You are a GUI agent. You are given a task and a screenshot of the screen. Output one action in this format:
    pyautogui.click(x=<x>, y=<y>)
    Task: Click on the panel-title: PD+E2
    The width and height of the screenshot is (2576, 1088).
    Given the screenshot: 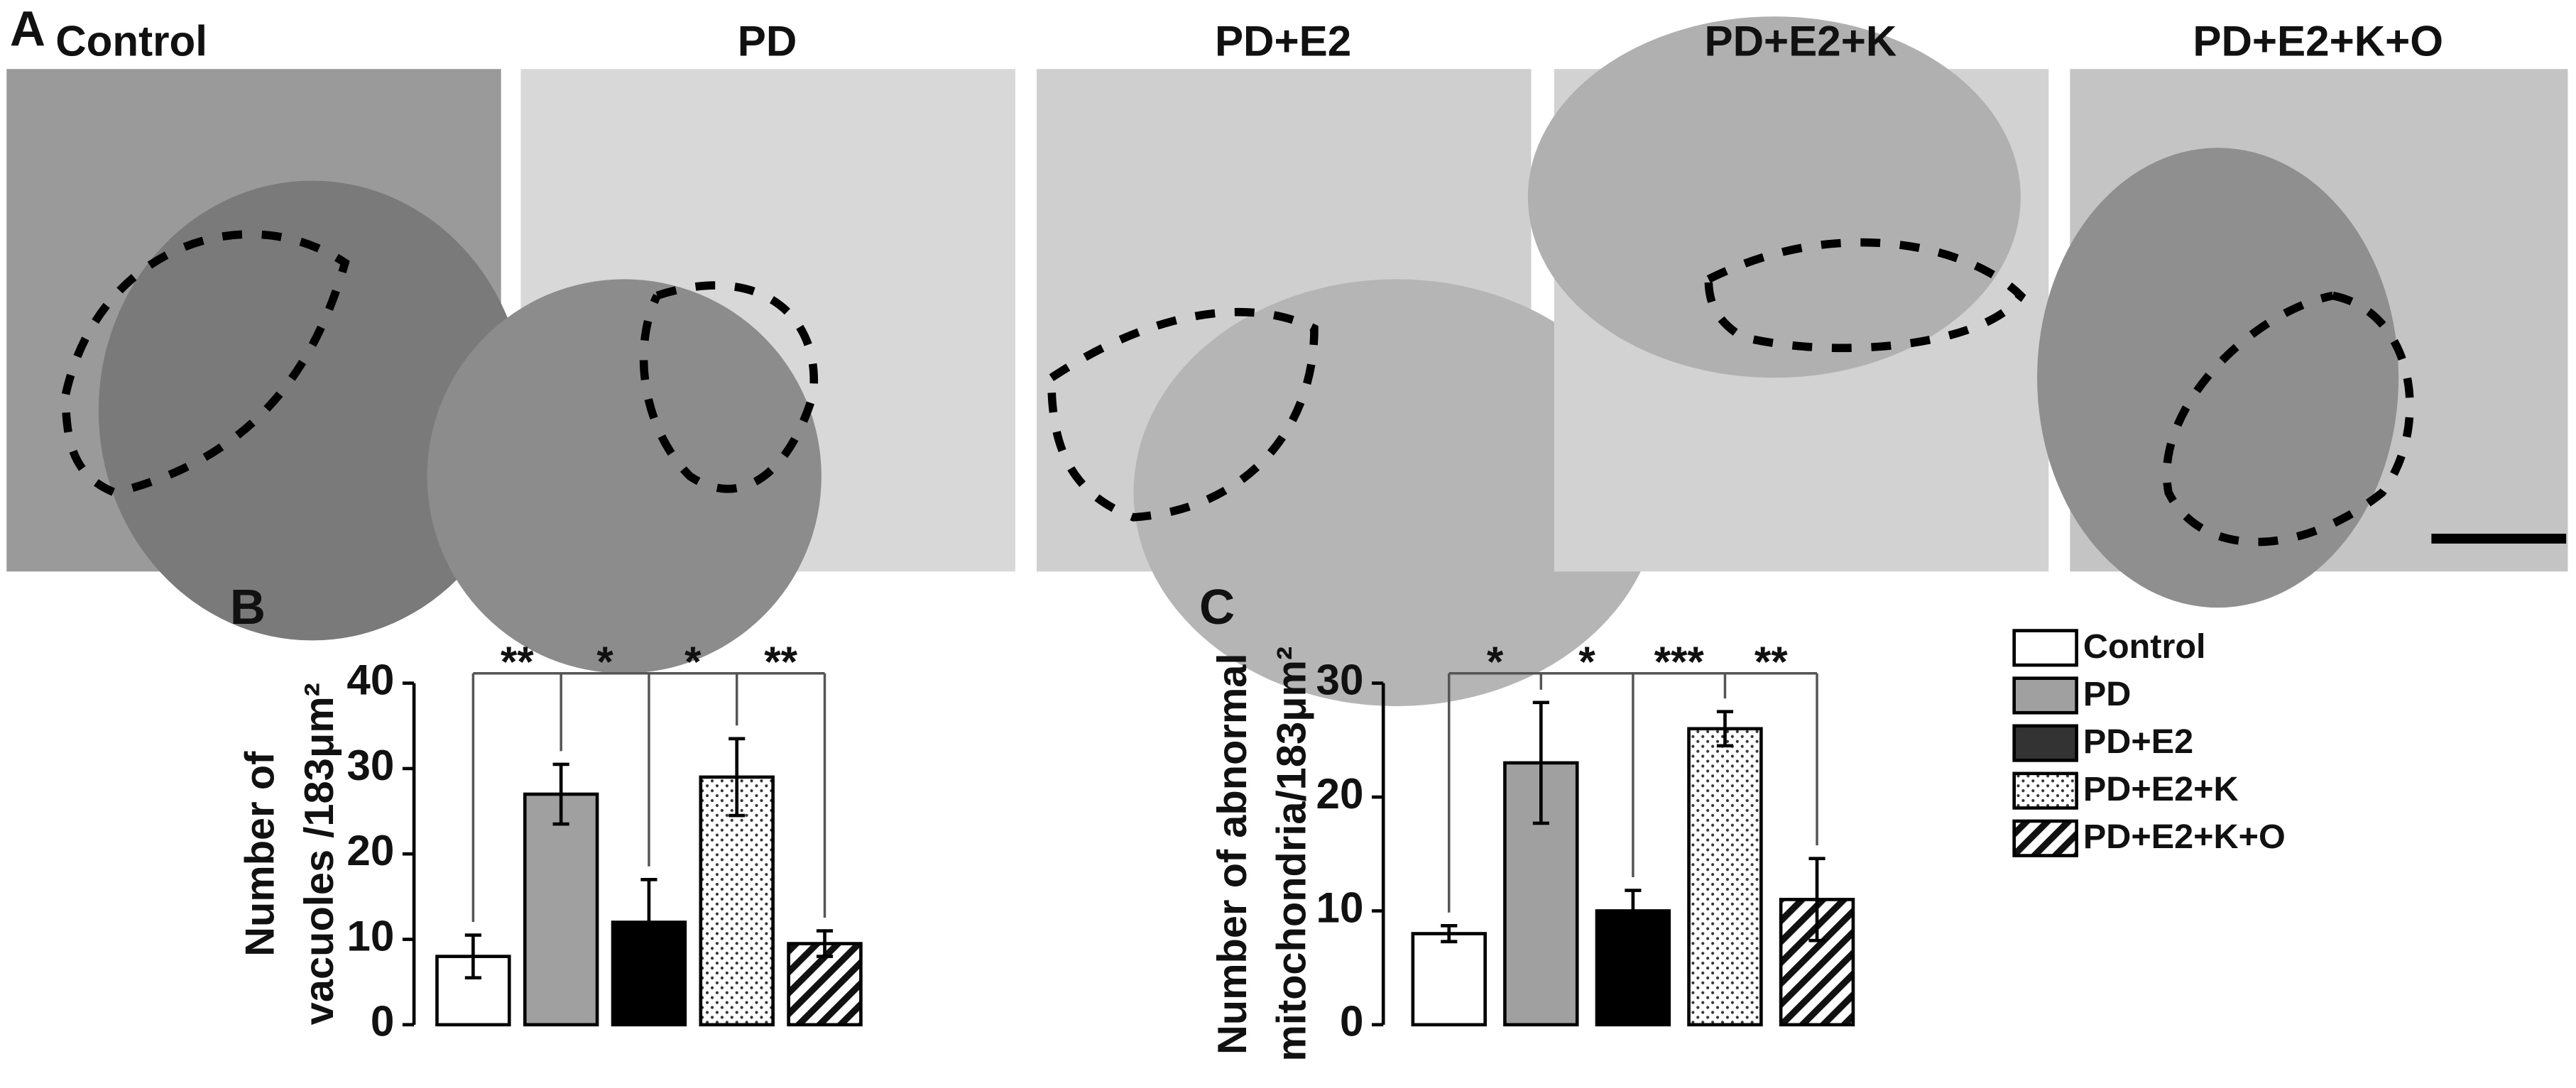 What is the action you would take?
    pyautogui.click(x=1283, y=41)
    